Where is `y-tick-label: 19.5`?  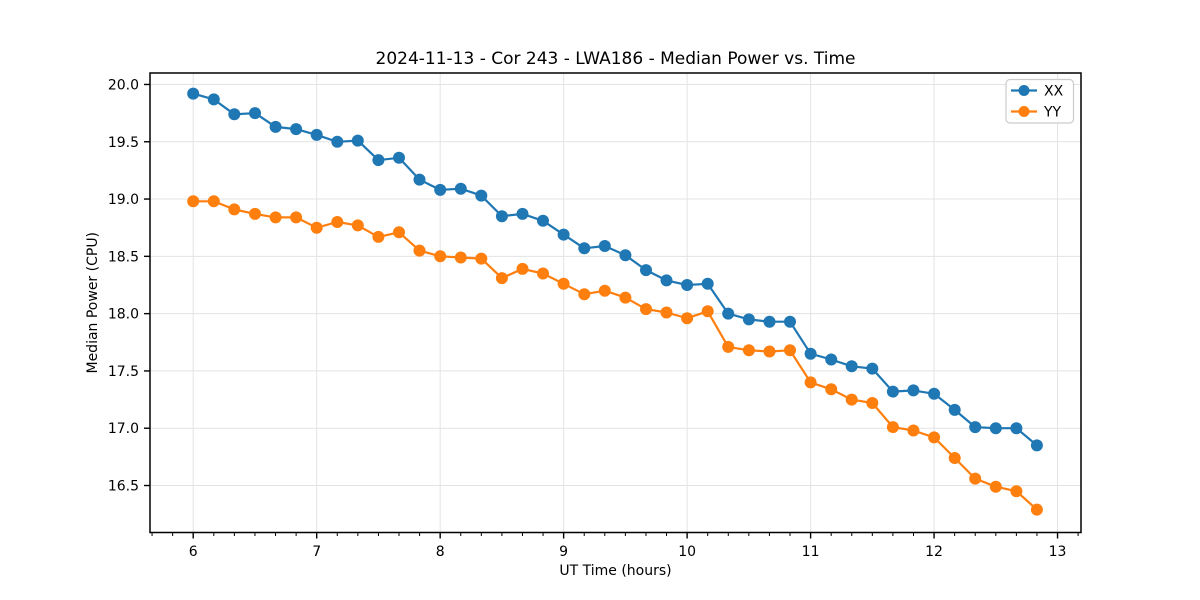
y-tick-label: 19.5 is located at coordinates (123, 143).